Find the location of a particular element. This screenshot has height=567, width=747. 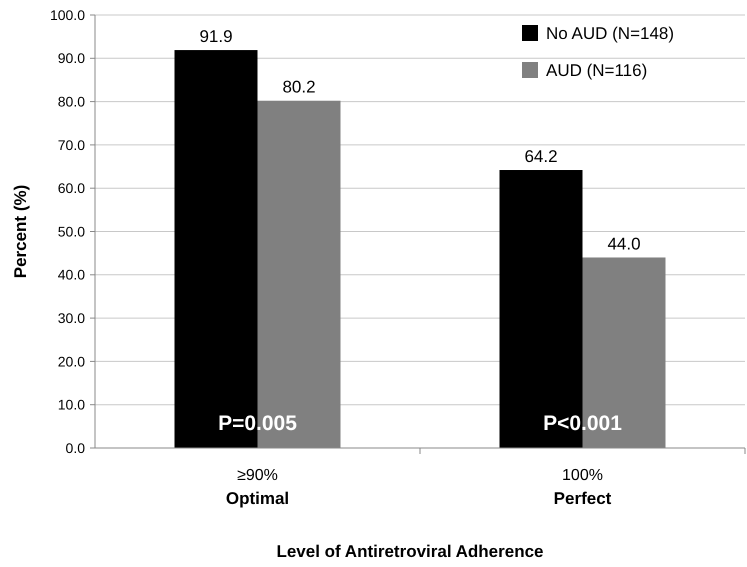

legend-label: No AUD (N=148) is located at coordinates (610, 33).